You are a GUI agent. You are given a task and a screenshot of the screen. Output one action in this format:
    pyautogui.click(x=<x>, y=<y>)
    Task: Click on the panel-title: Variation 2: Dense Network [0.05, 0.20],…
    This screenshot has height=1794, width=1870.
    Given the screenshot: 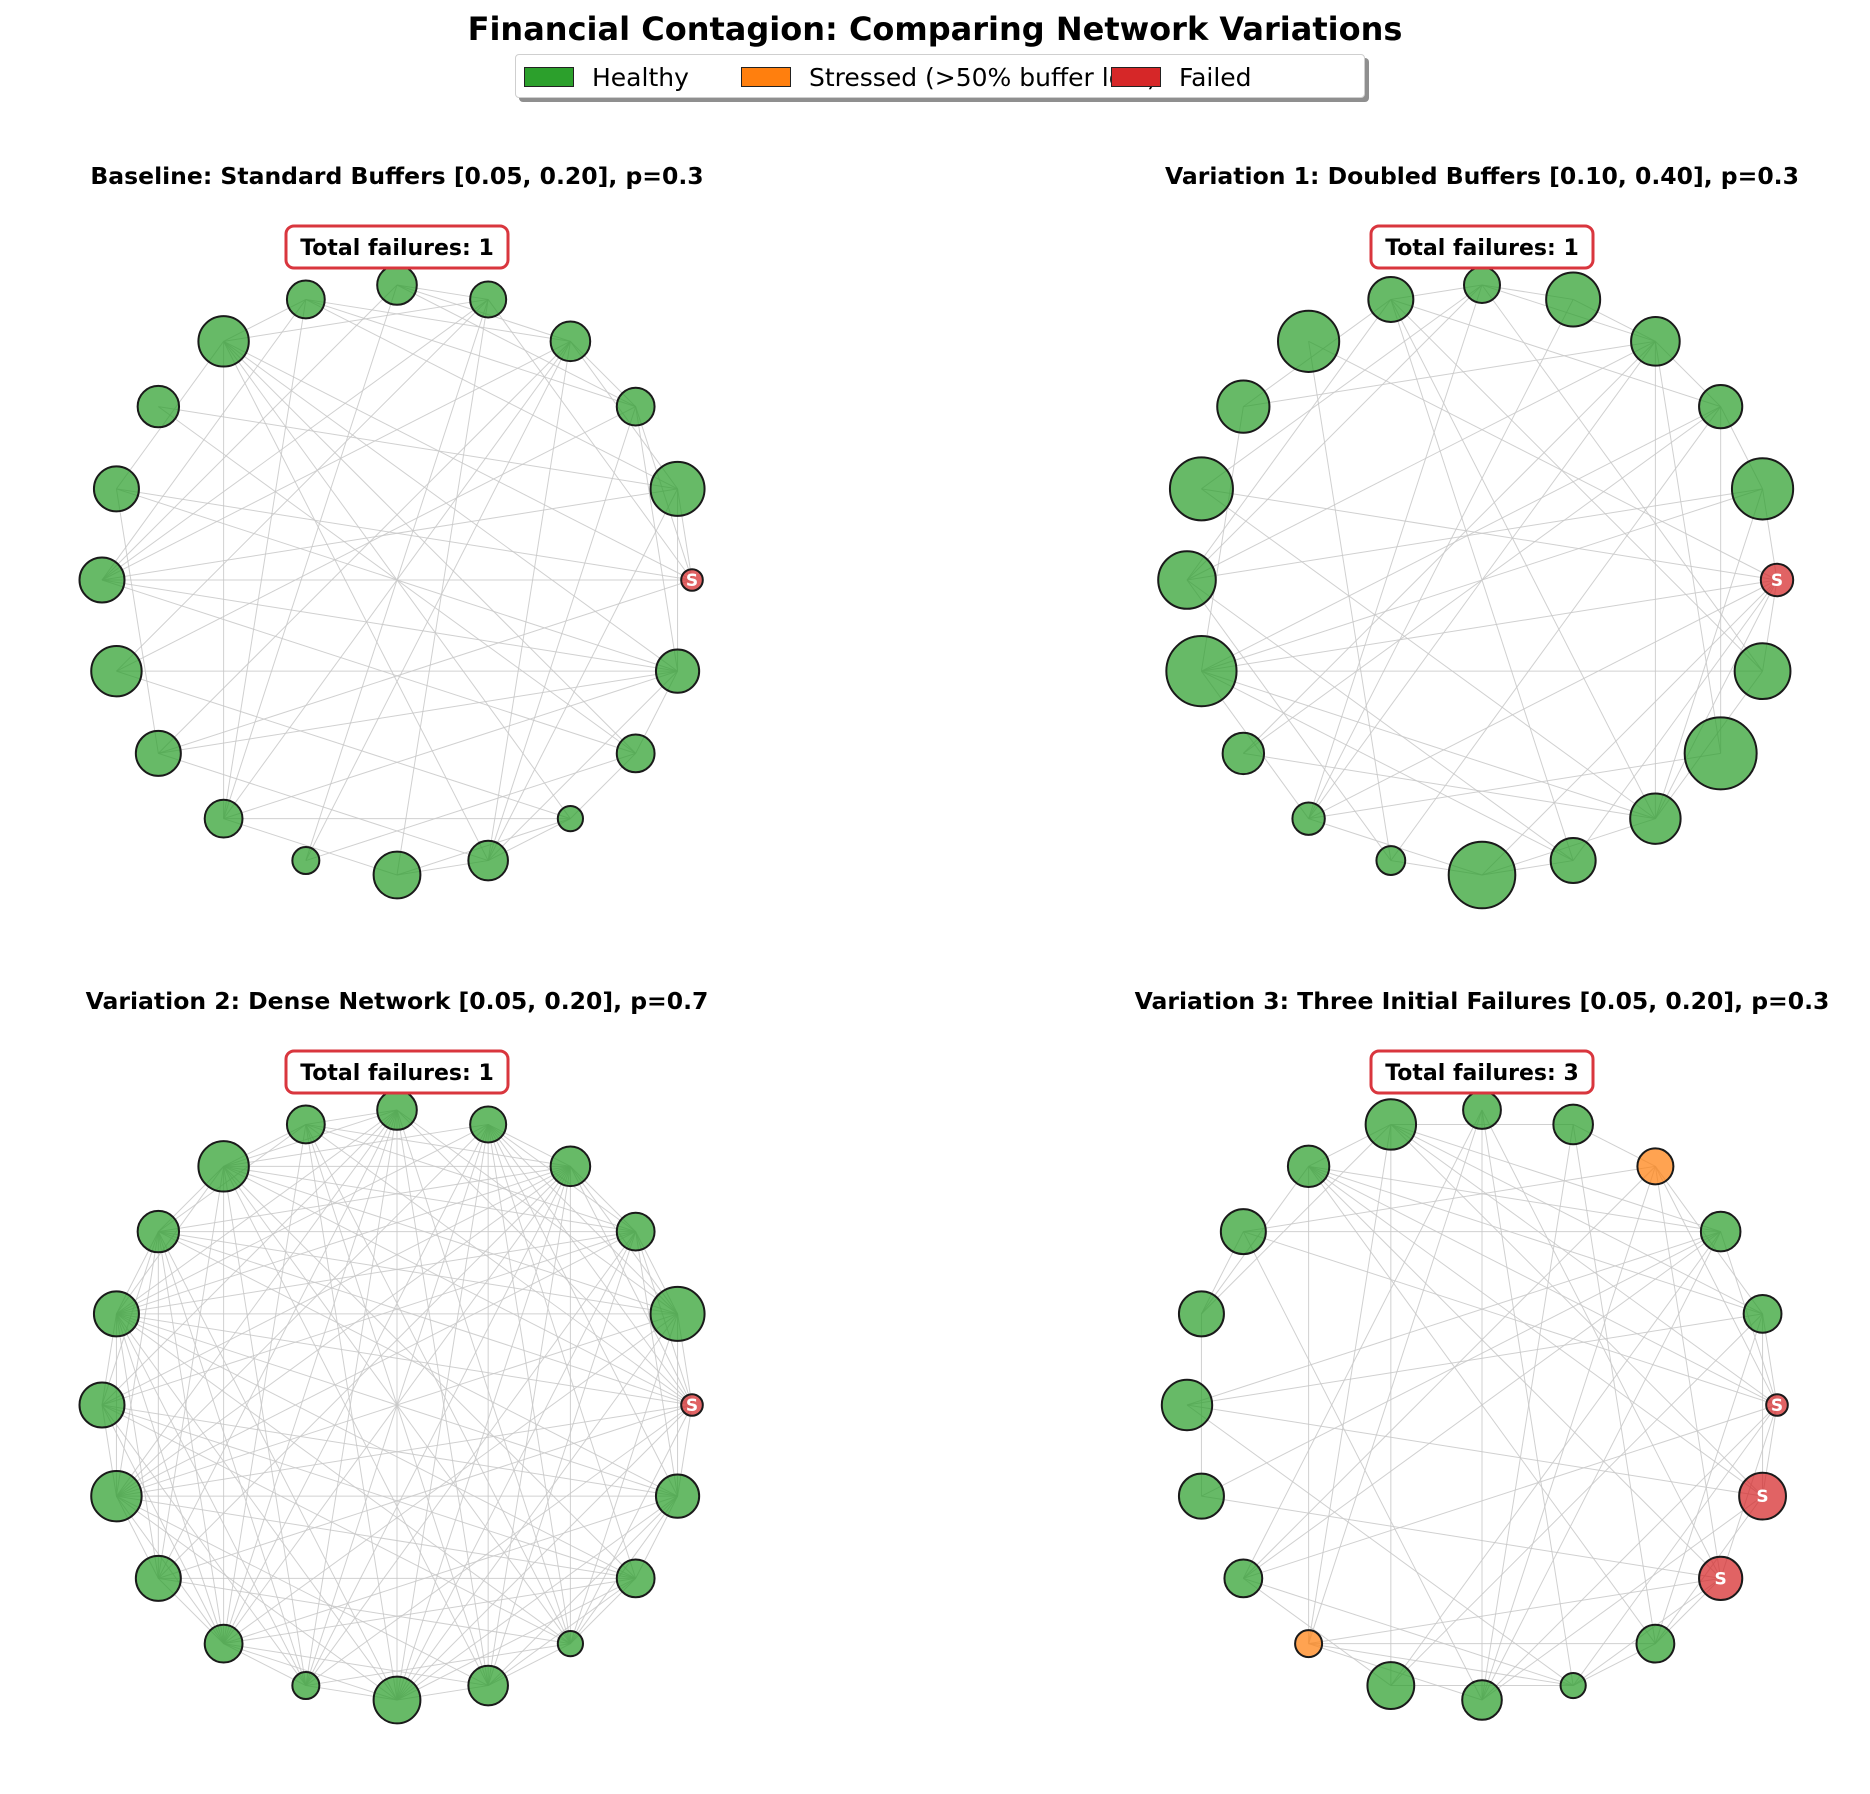 What is the action you would take?
    pyautogui.click(x=397, y=1001)
    